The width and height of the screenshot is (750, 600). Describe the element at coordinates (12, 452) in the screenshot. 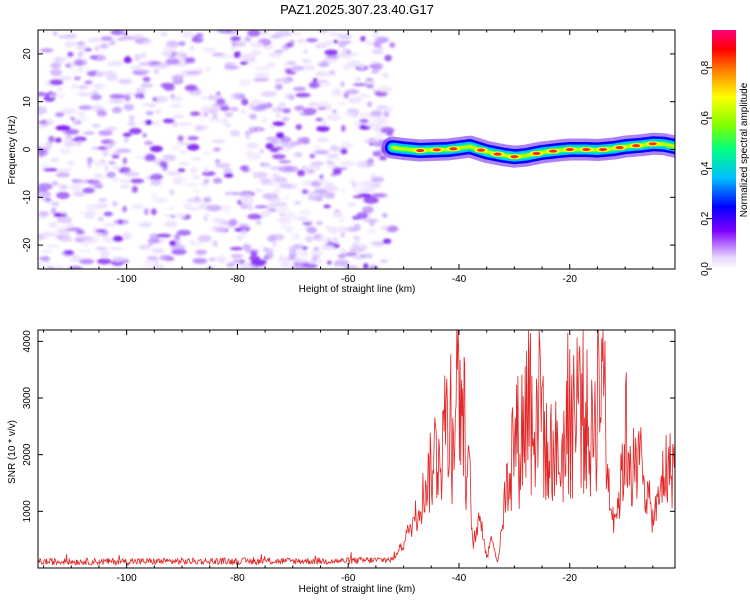

I see `snr-ylabel: SNR (10 * v/v)` at that location.